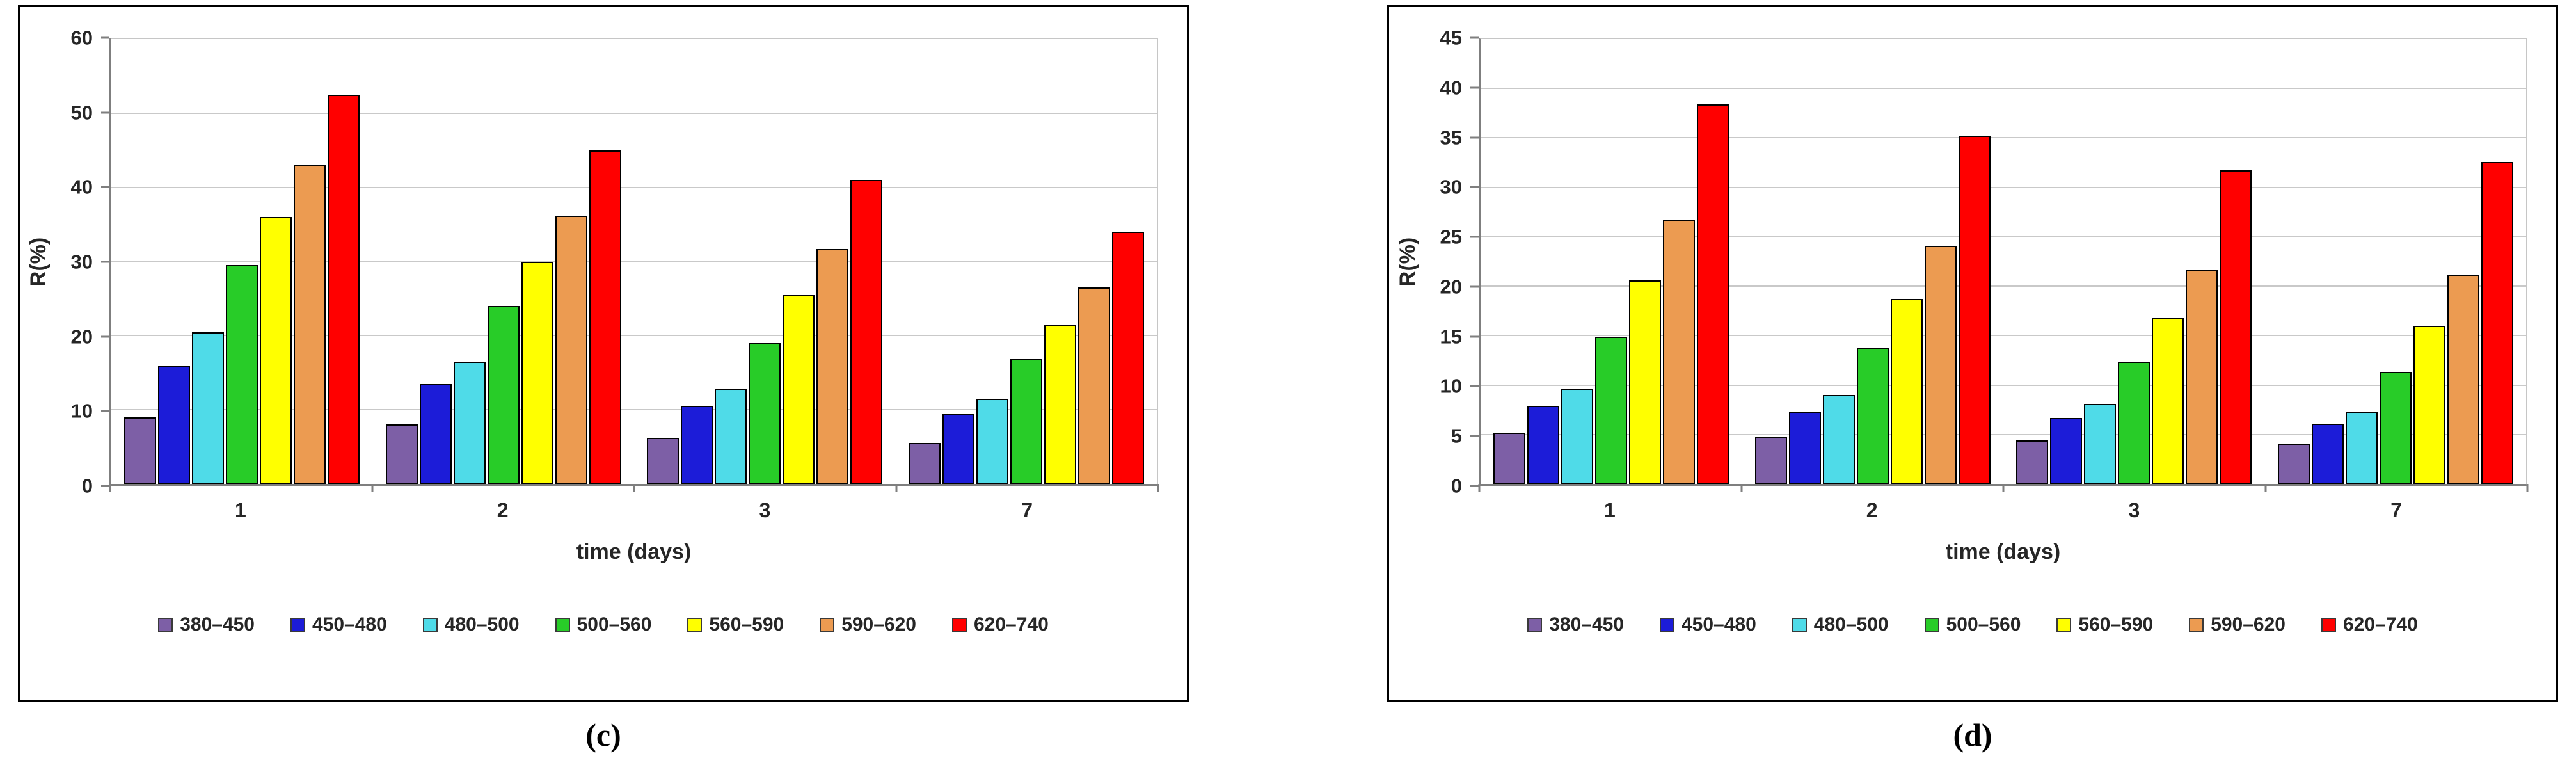  I want to click on bar-500–560-day-3, so click(2135, 422).